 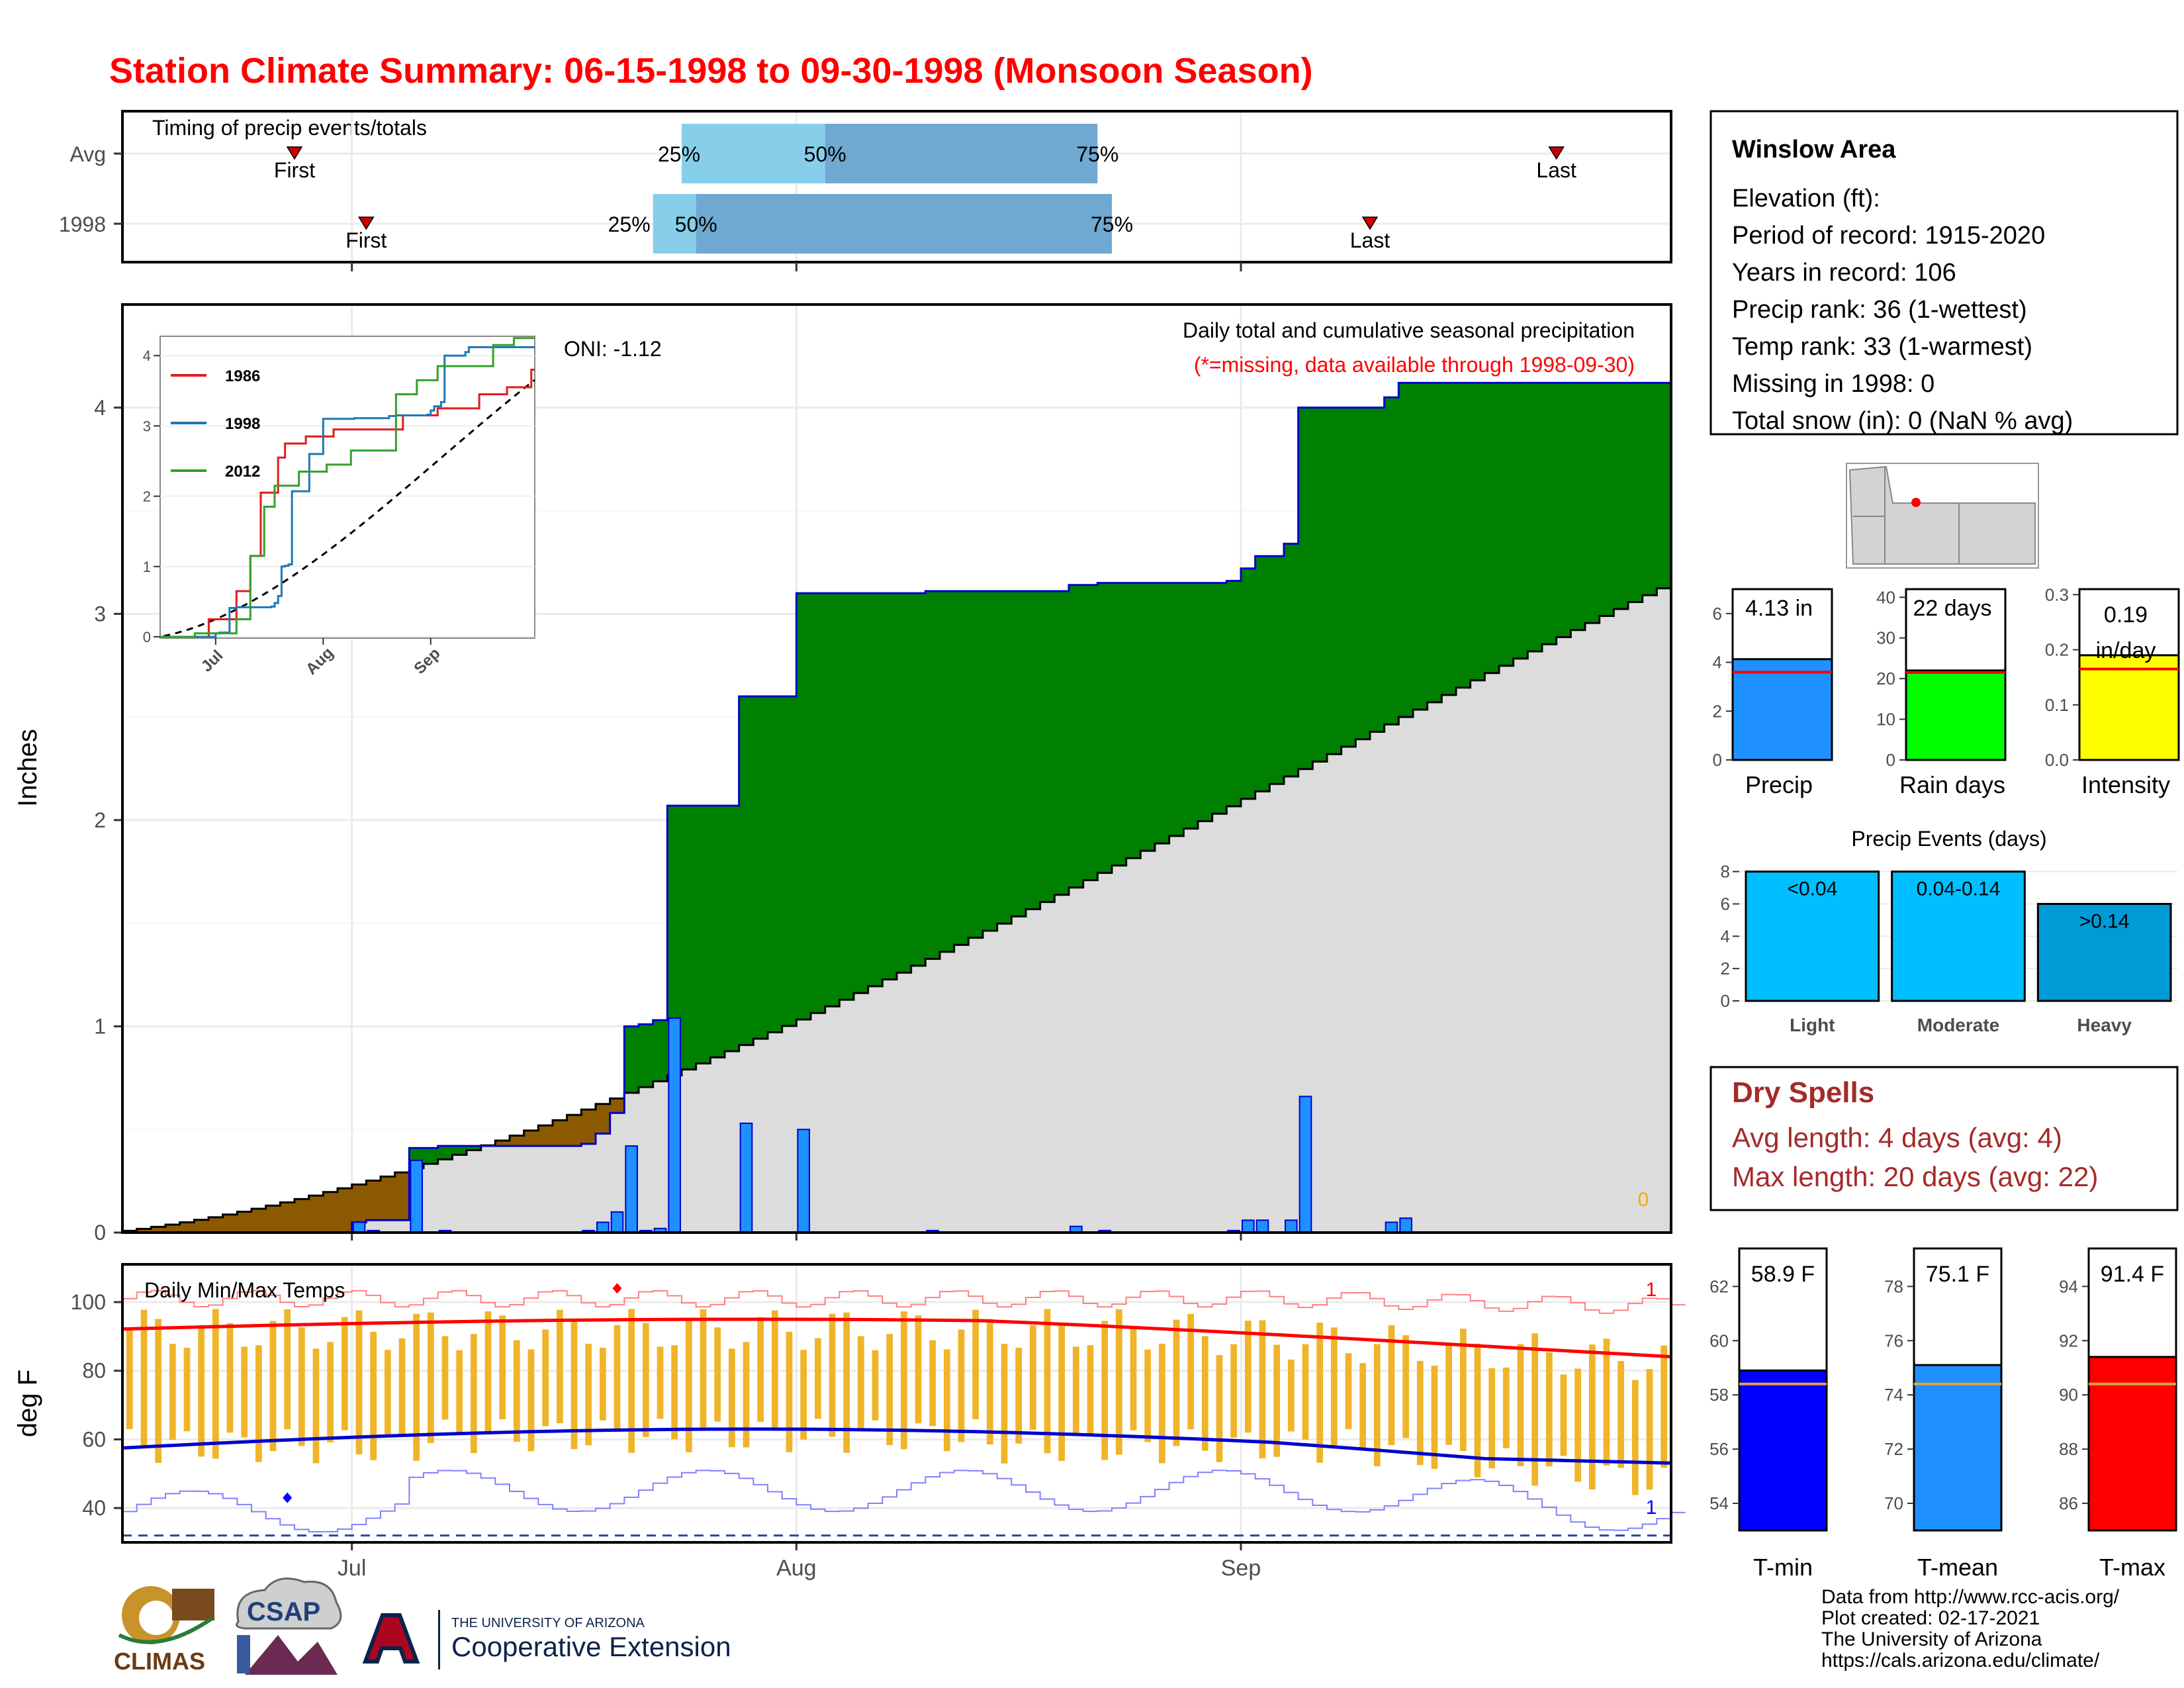 I want to click on timing-panel-title: Timing of precip events/totals, so click(x=289, y=128).